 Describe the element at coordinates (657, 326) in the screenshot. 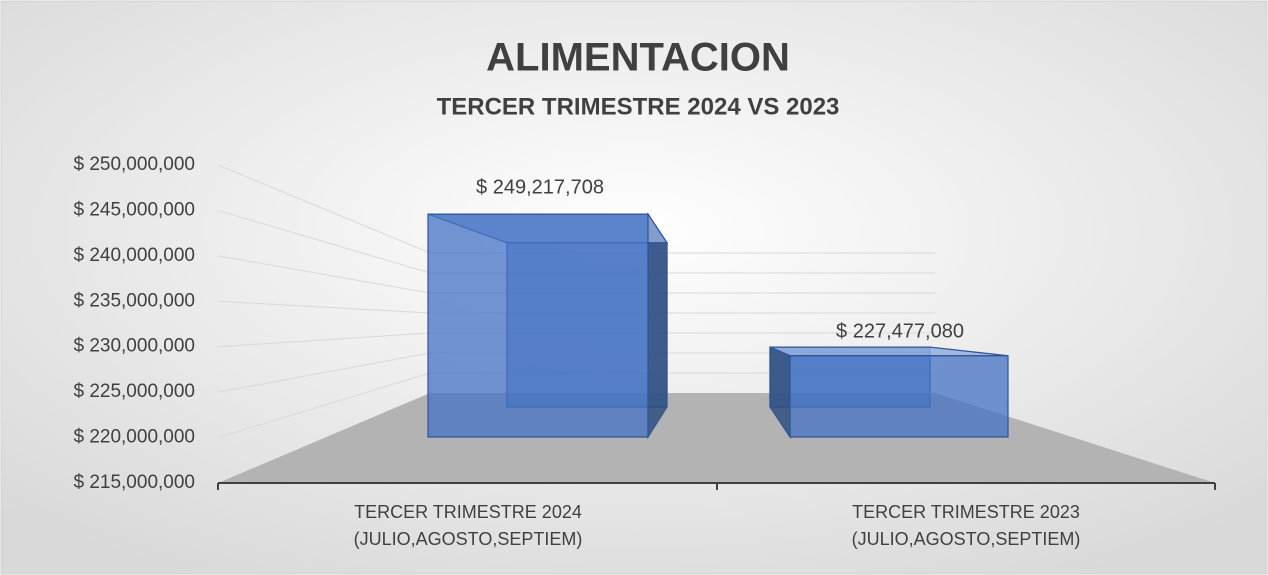

I see `bar-side` at that location.